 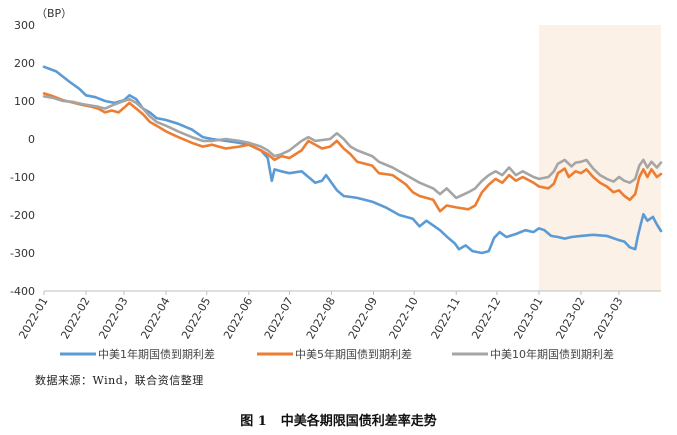 I want to click on x-tick-label: 2022-06, so click(x=238, y=318).